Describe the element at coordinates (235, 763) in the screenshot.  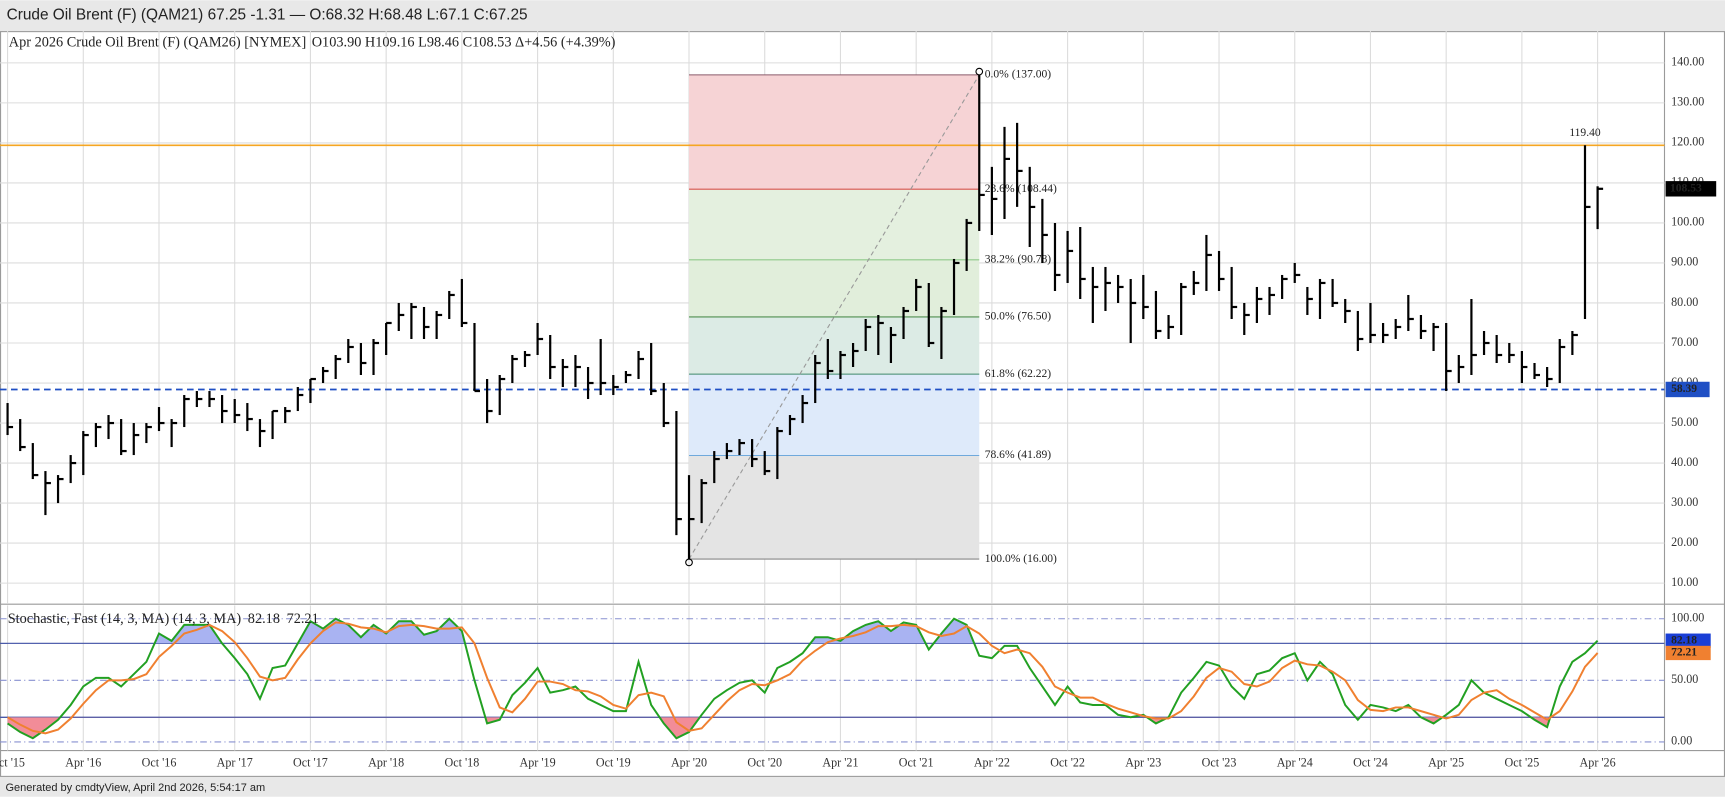
I see `x-tick-label: Apr '17` at that location.